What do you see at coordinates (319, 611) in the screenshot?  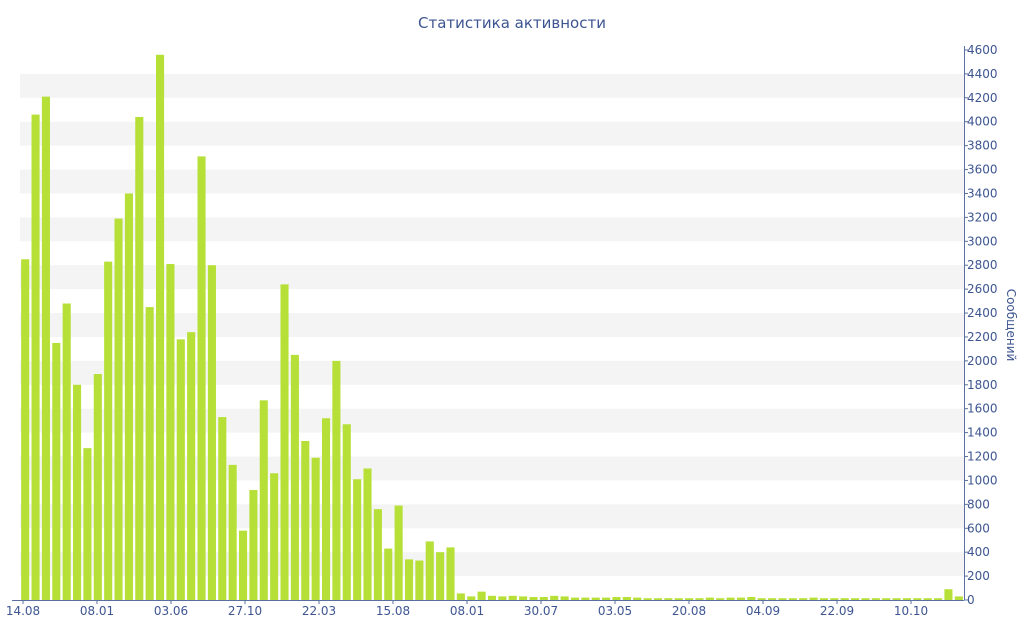 I see `x-tick-label: 22.03` at bounding box center [319, 611].